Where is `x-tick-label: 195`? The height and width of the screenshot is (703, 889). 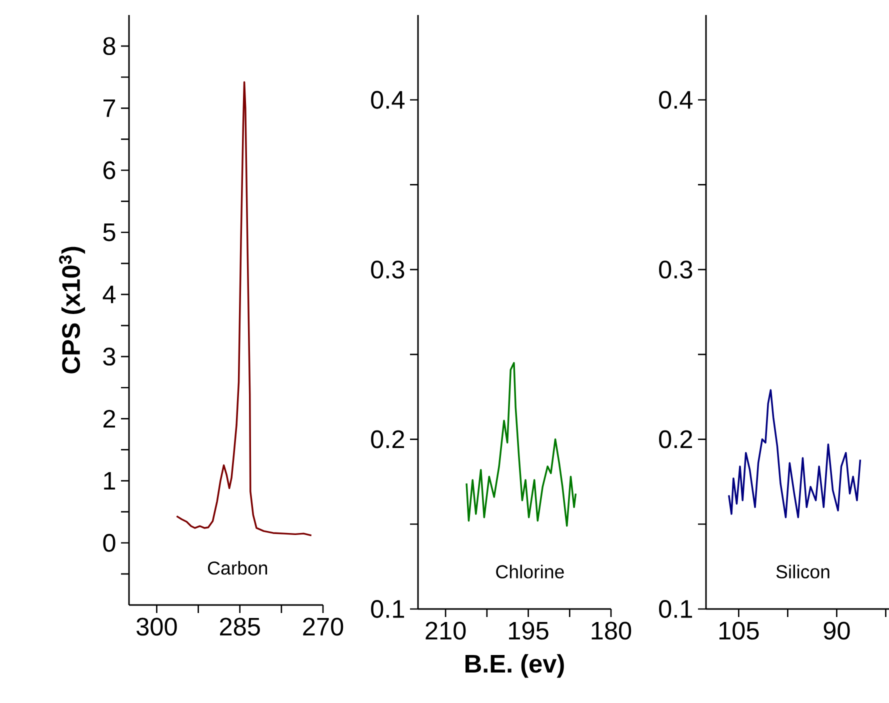 x-tick-label: 195 is located at coordinates (528, 631).